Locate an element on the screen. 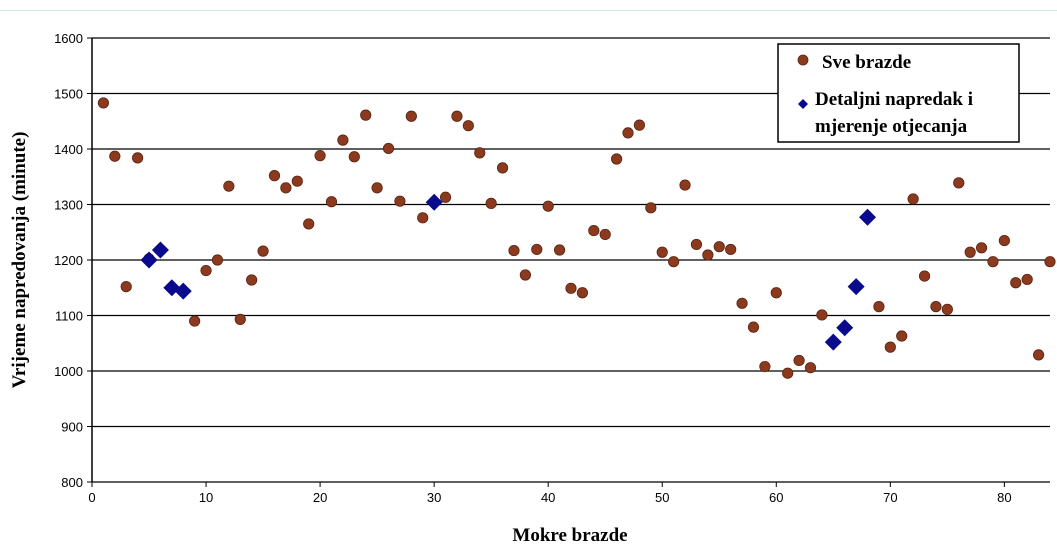 Image resolution: width=1057 pixels, height=546 pixels. legend-label-sve-brazde: Sve brazde is located at coordinates (866, 62).